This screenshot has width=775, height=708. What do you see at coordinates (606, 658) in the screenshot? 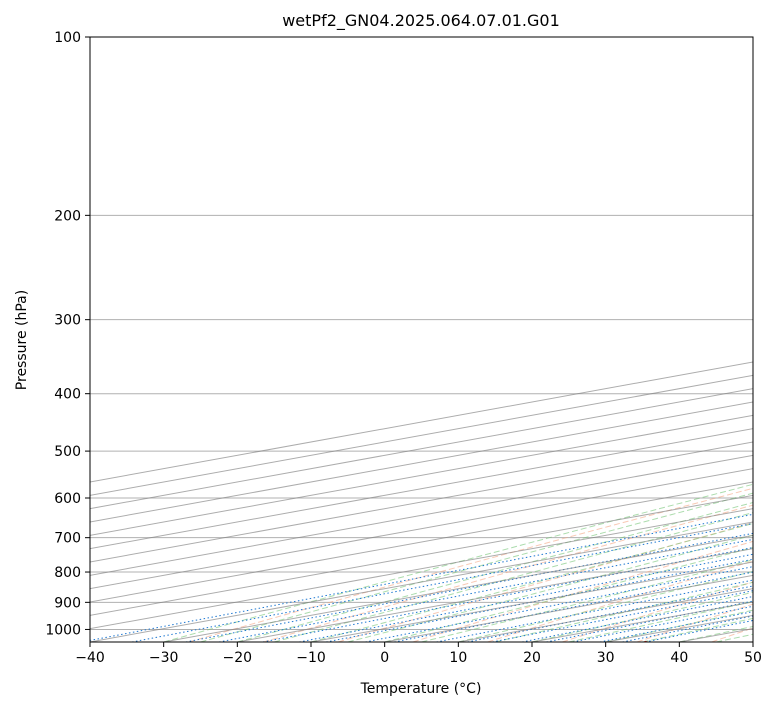
I see `x-tick-label: 30` at bounding box center [606, 658].